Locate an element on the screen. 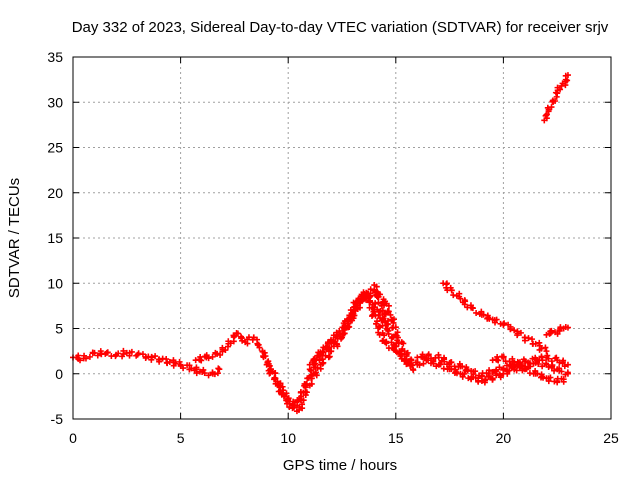 This screenshot has width=640, height=480. x-tick-label: 20 is located at coordinates (504, 438).